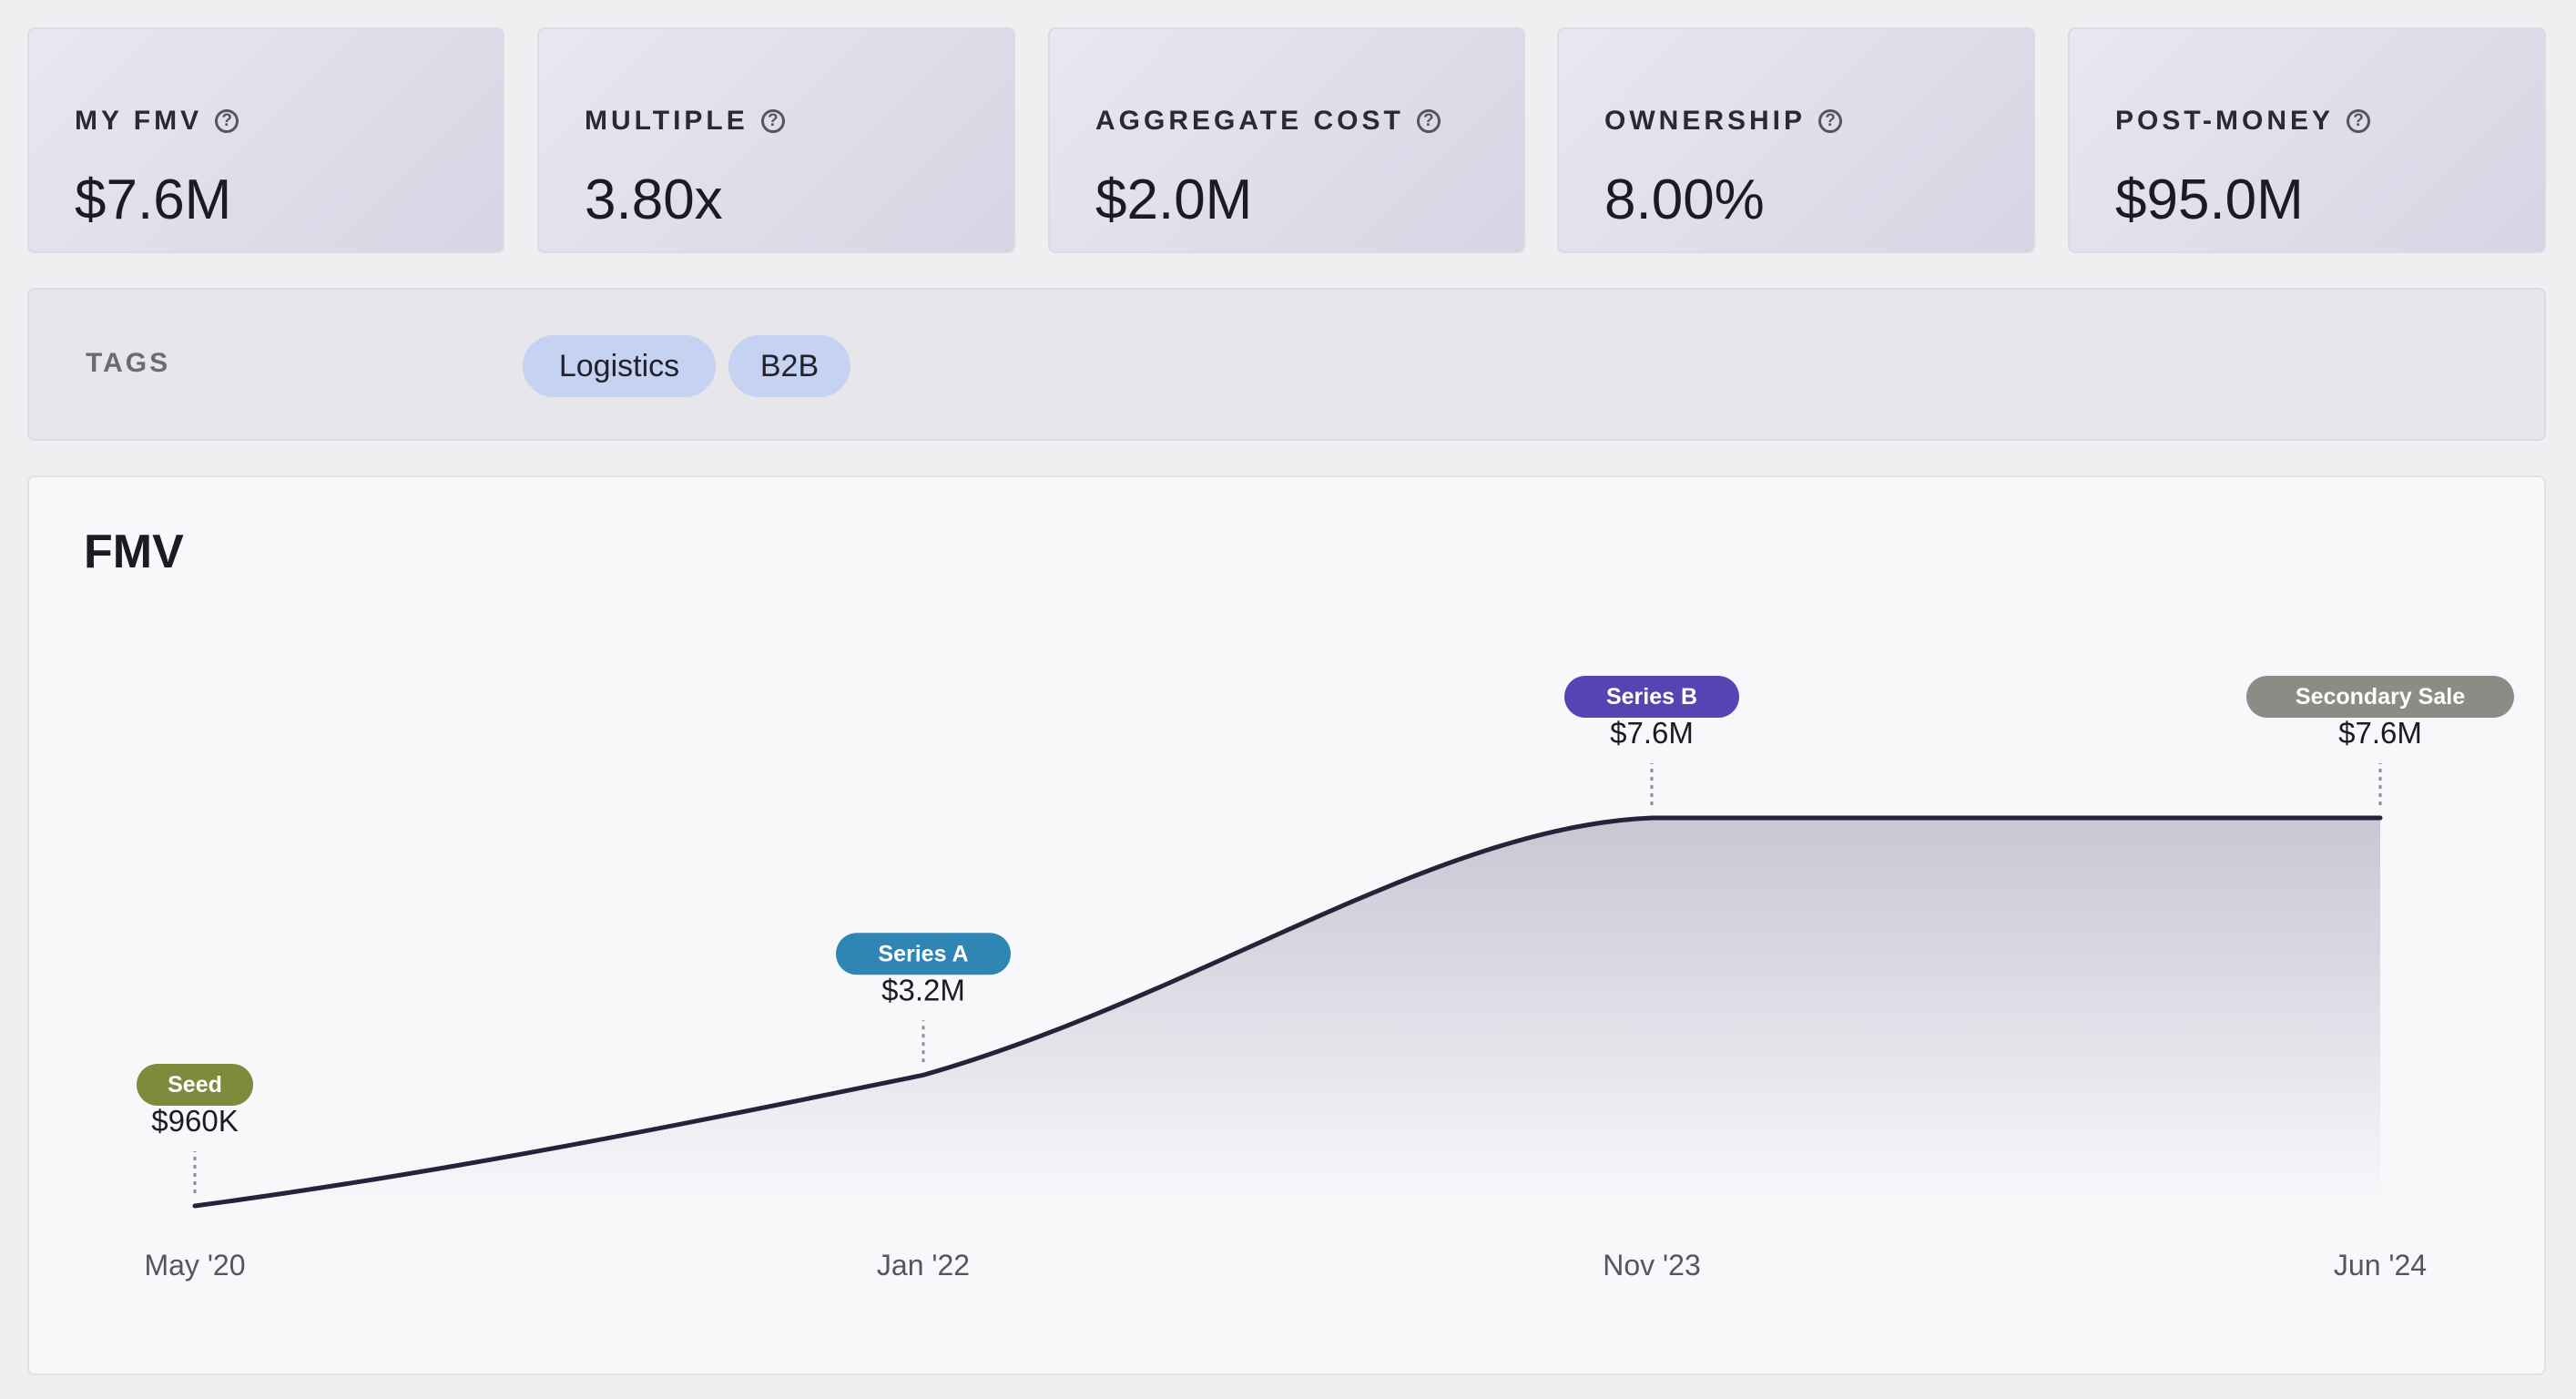 This screenshot has width=2576, height=1399. I want to click on metric-card-aggregate-cost: AGGREGATE COST ? $2.0M, so click(1286, 140).